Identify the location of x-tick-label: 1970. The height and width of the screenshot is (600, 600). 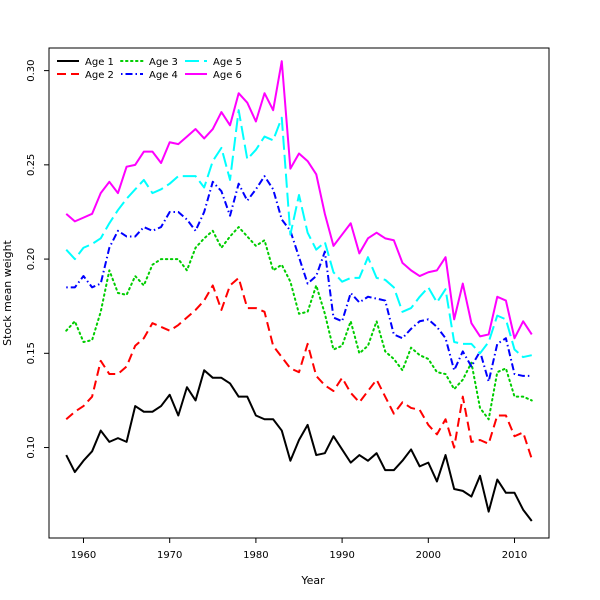
(169, 555).